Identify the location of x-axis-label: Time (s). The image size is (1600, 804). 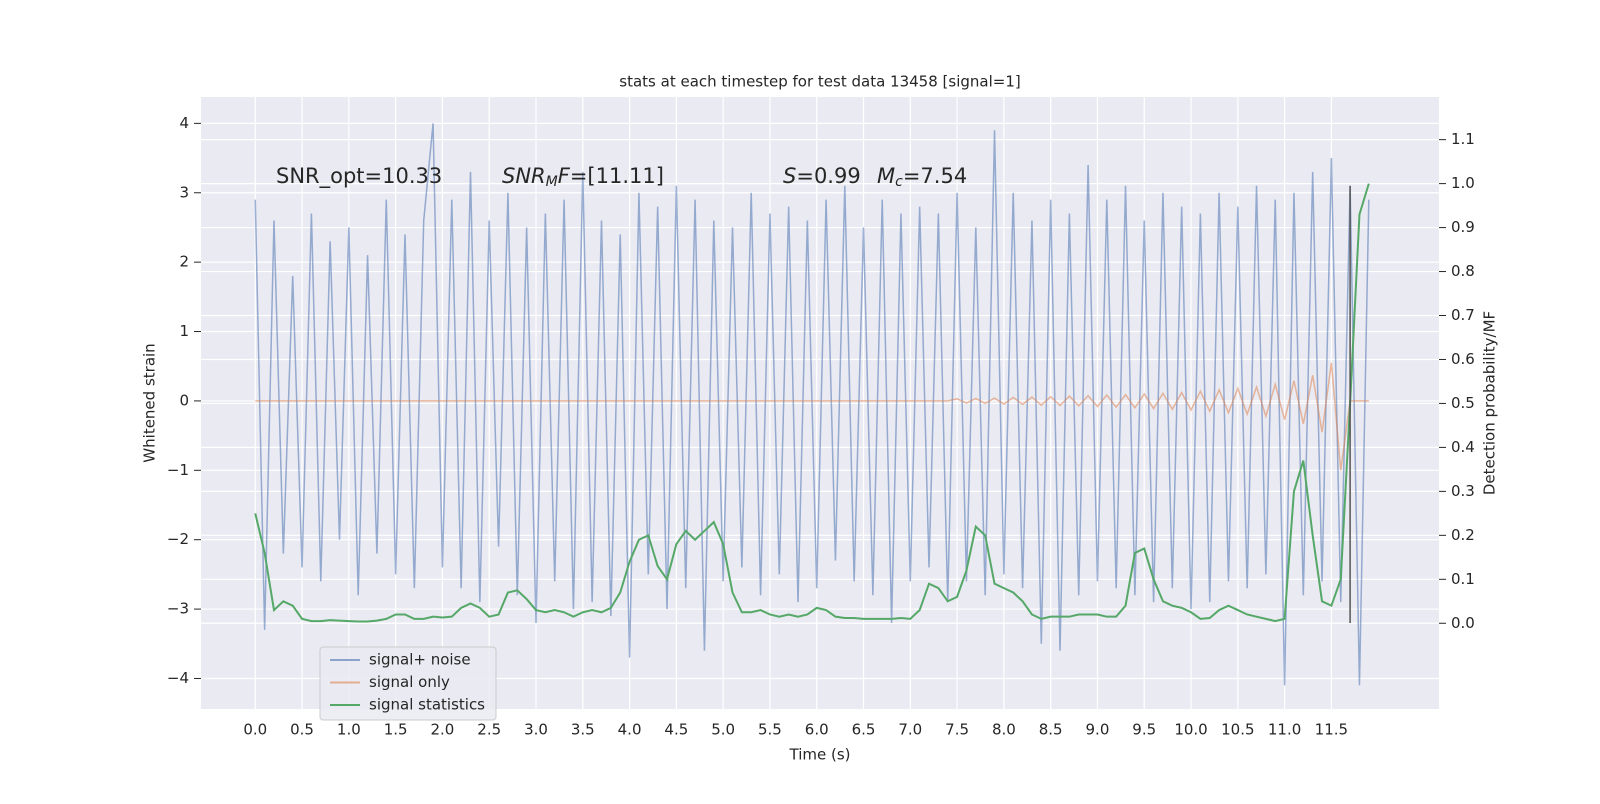
(820, 755).